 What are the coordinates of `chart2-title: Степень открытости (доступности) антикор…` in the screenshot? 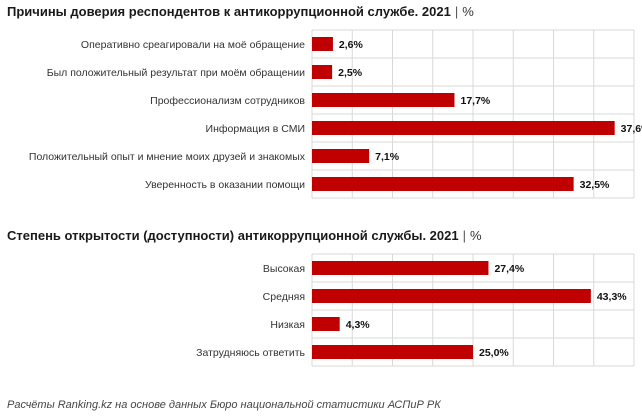 It's located at (244, 235).